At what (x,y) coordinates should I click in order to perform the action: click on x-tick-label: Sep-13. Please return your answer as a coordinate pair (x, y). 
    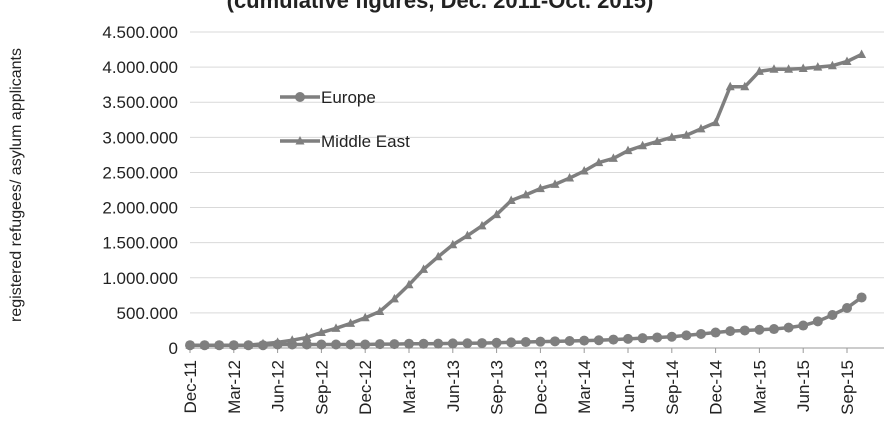
    Looking at the image, I should click on (497, 387).